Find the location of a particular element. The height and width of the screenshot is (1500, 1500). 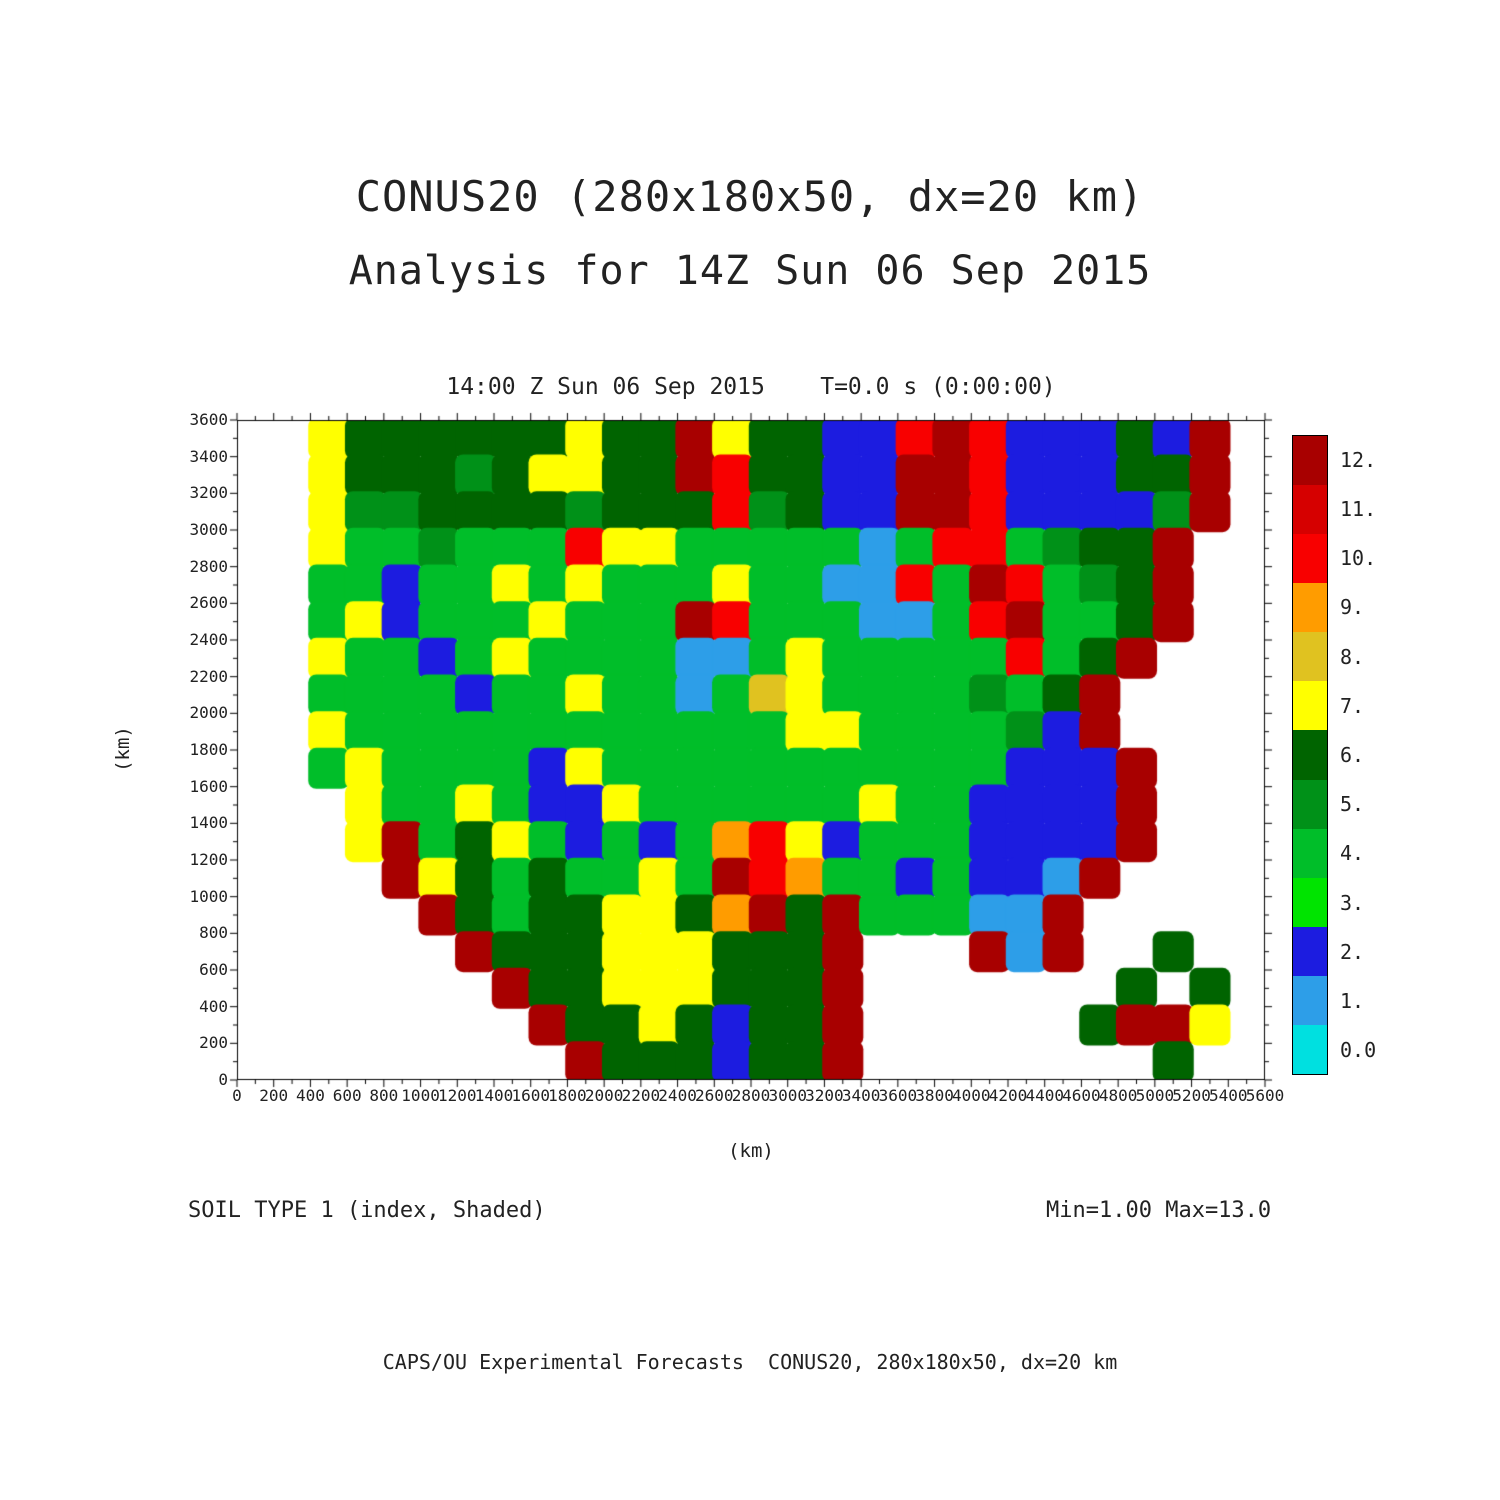

x-tick-label: 2000 is located at coordinates (604, 1095).